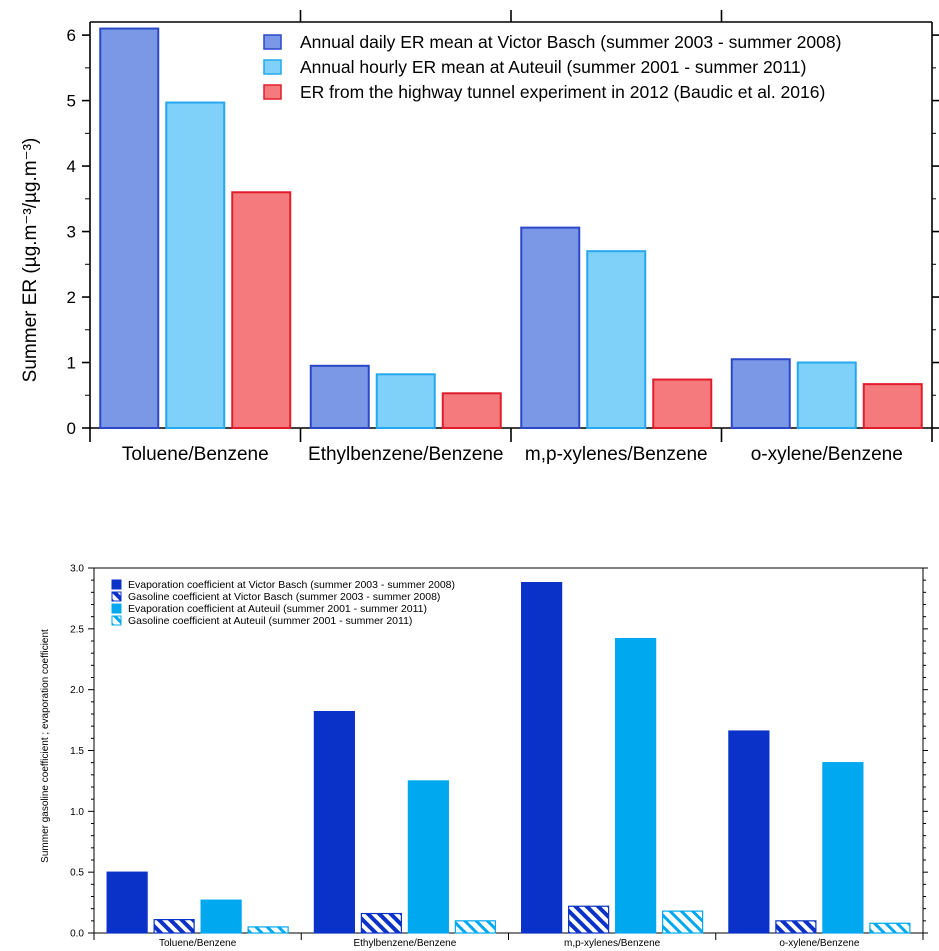 The image size is (939, 951). Describe the element at coordinates (71, 35) in the screenshot. I see `y-tick-label: 6` at that location.